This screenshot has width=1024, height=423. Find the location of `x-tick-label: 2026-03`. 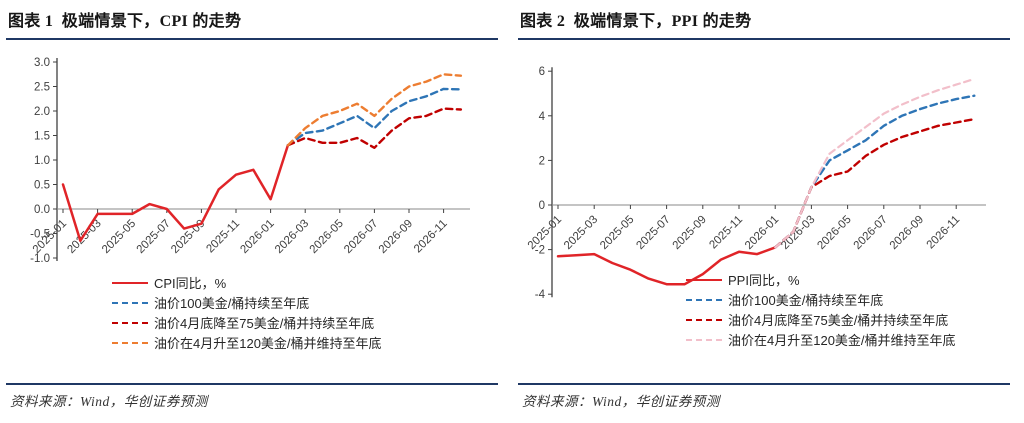

x-tick-label: 2026-03 is located at coordinates (292, 237).